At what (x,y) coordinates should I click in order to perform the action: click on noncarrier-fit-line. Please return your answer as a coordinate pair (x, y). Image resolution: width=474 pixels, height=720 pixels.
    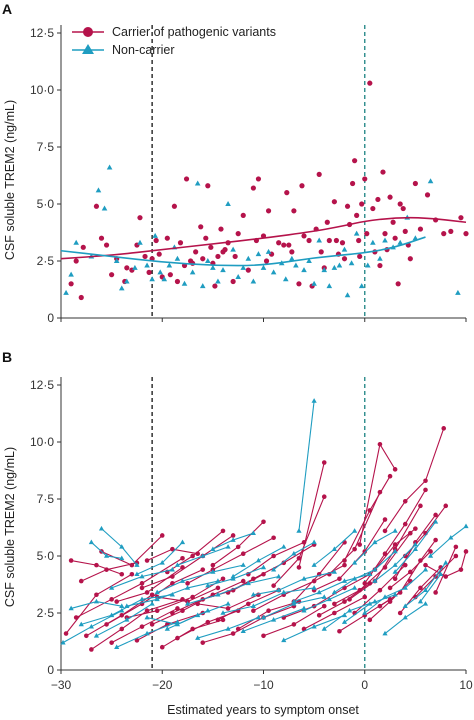
    Looking at the image, I should click on (243, 251).